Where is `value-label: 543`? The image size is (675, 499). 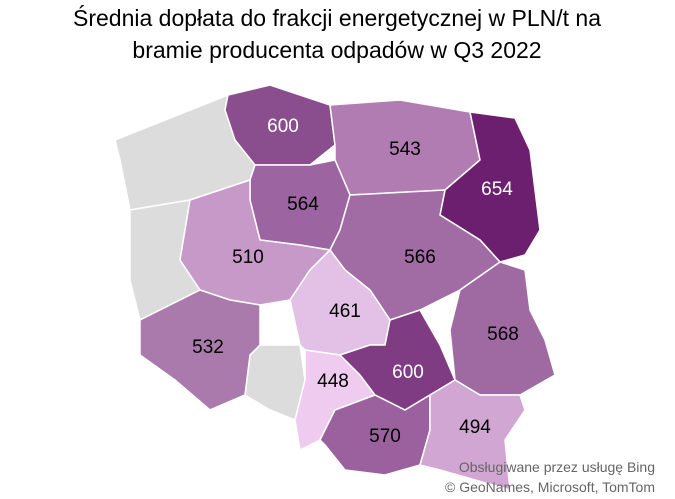 value-label: 543 is located at coordinates (405, 149).